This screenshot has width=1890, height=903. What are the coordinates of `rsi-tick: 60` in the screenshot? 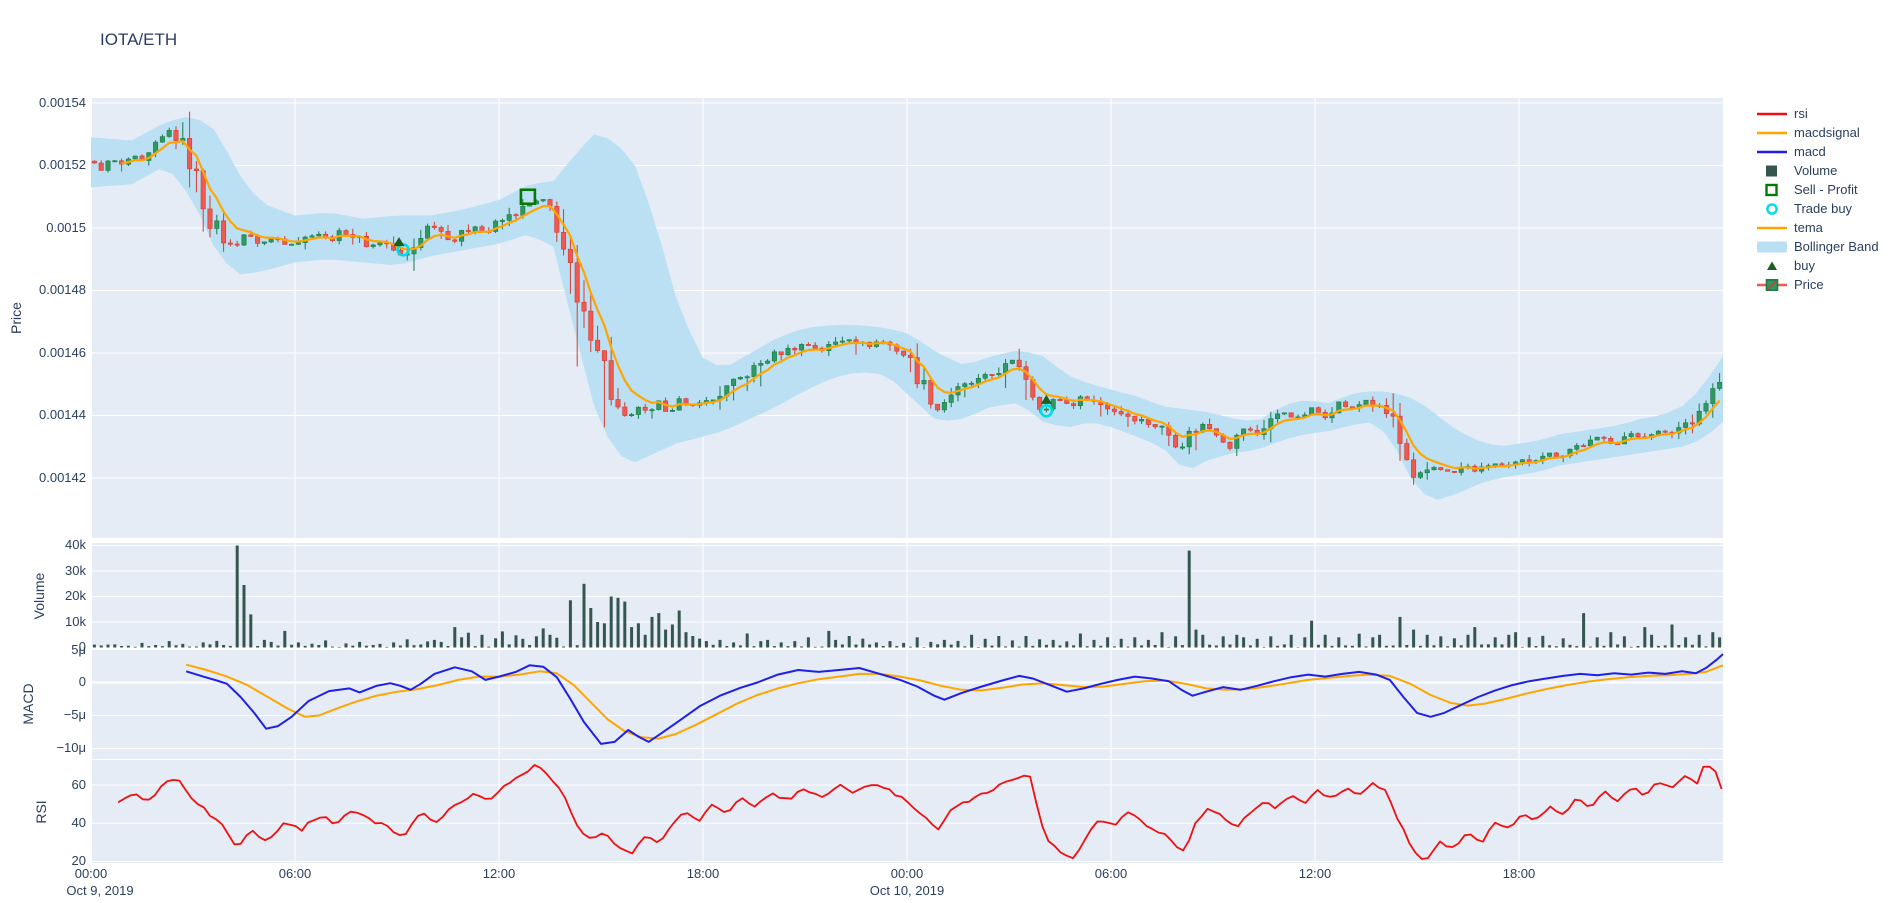 It's located at (78, 784).